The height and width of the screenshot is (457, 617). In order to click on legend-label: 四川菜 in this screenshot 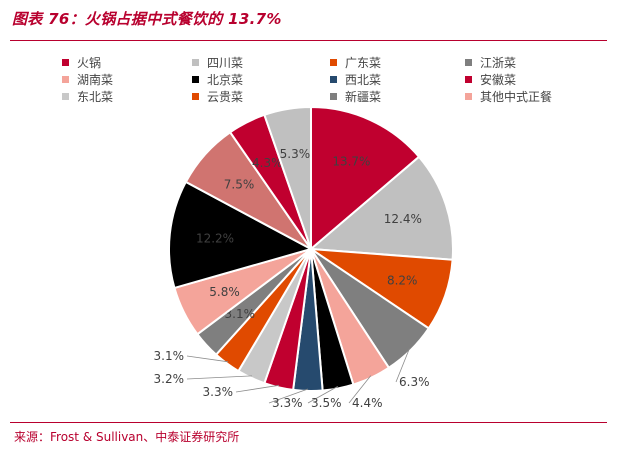, I will do `click(225, 62)`.